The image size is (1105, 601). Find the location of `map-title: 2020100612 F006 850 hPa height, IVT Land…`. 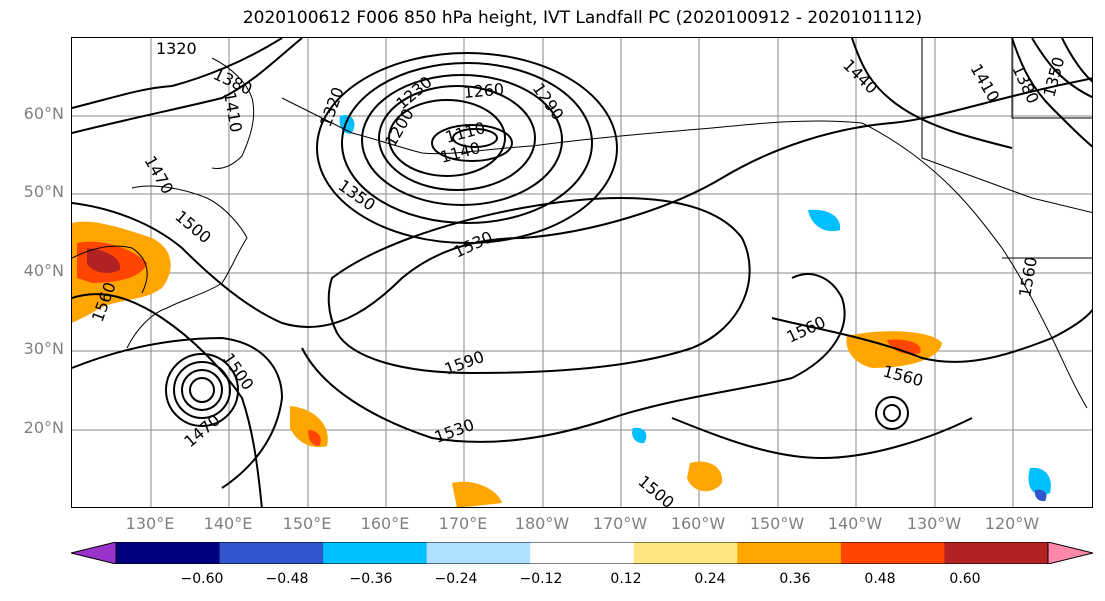

map-title: 2020100612 F006 850 hPa height, IVT Land… is located at coordinates (582, 18).